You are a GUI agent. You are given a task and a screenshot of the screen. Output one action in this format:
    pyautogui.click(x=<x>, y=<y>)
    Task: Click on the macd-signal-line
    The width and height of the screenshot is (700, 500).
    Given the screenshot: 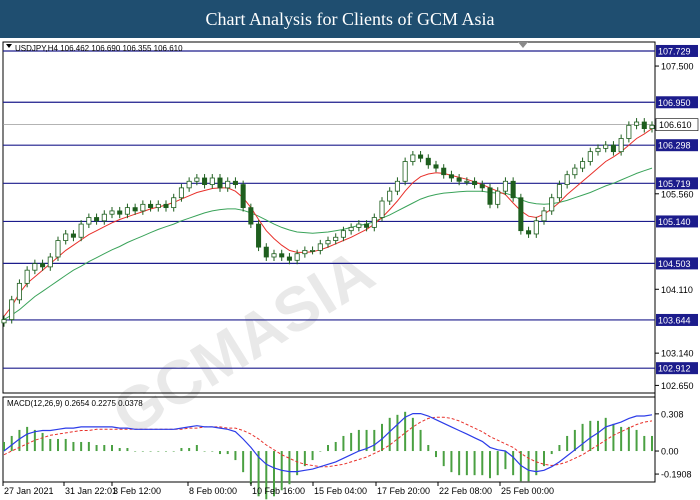 What is the action you would take?
    pyautogui.click(x=328, y=442)
    